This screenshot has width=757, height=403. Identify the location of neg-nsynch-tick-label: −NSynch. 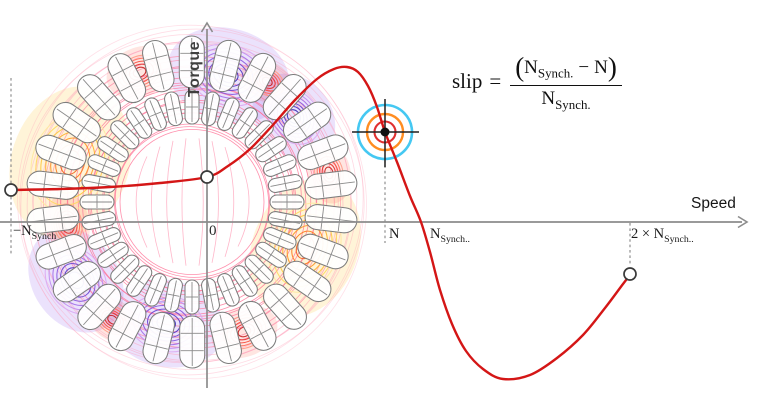
(35, 232).